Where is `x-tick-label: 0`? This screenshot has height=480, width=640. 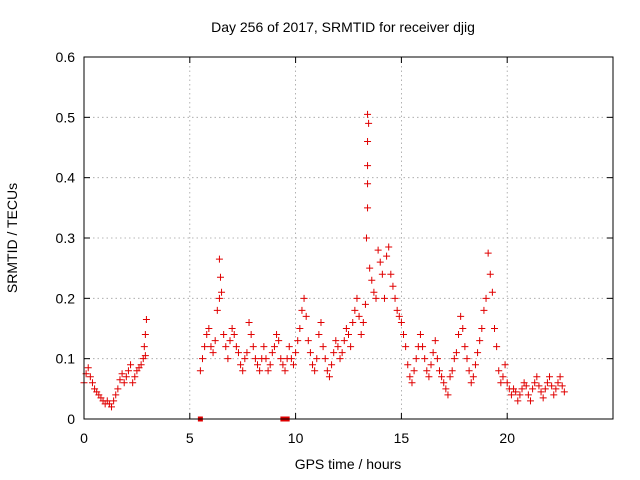
x-tick-label: 0 is located at coordinates (84, 438).